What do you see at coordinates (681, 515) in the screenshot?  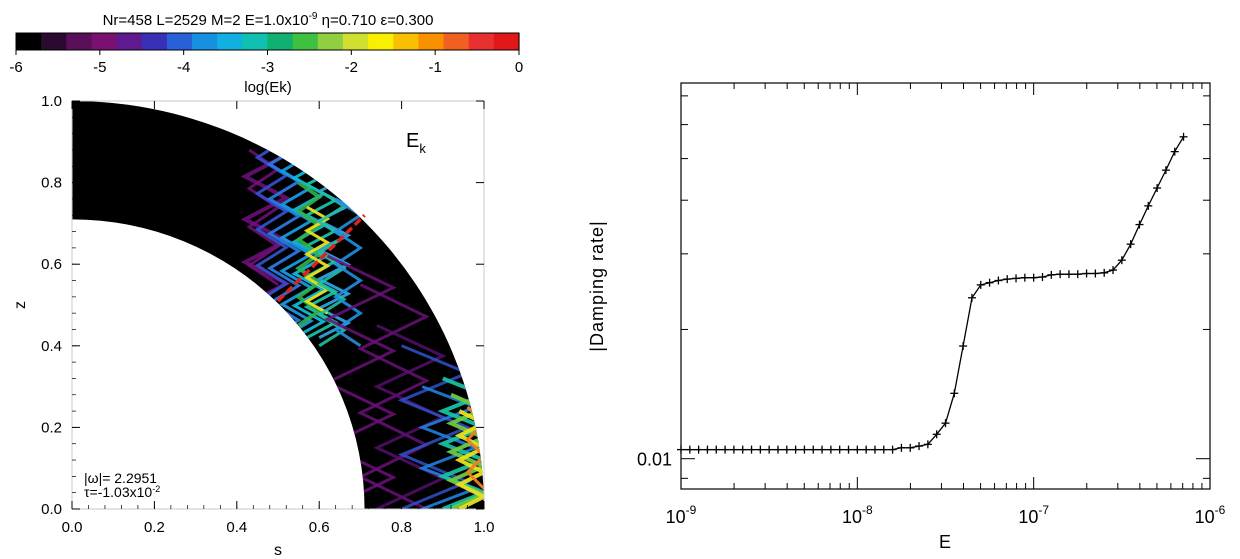 I see `x-tick-label: 10⁻⁹` at bounding box center [681, 515].